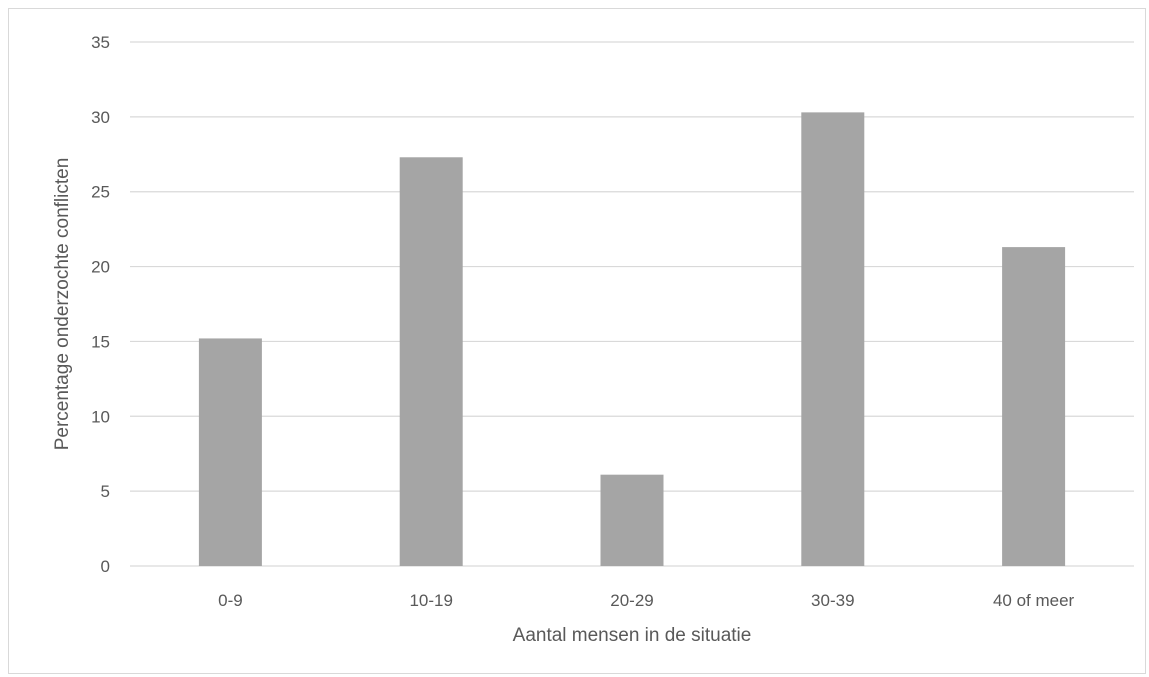 This screenshot has height=677, width=1149. I want to click on y-tick-label: 30, so click(100, 117).